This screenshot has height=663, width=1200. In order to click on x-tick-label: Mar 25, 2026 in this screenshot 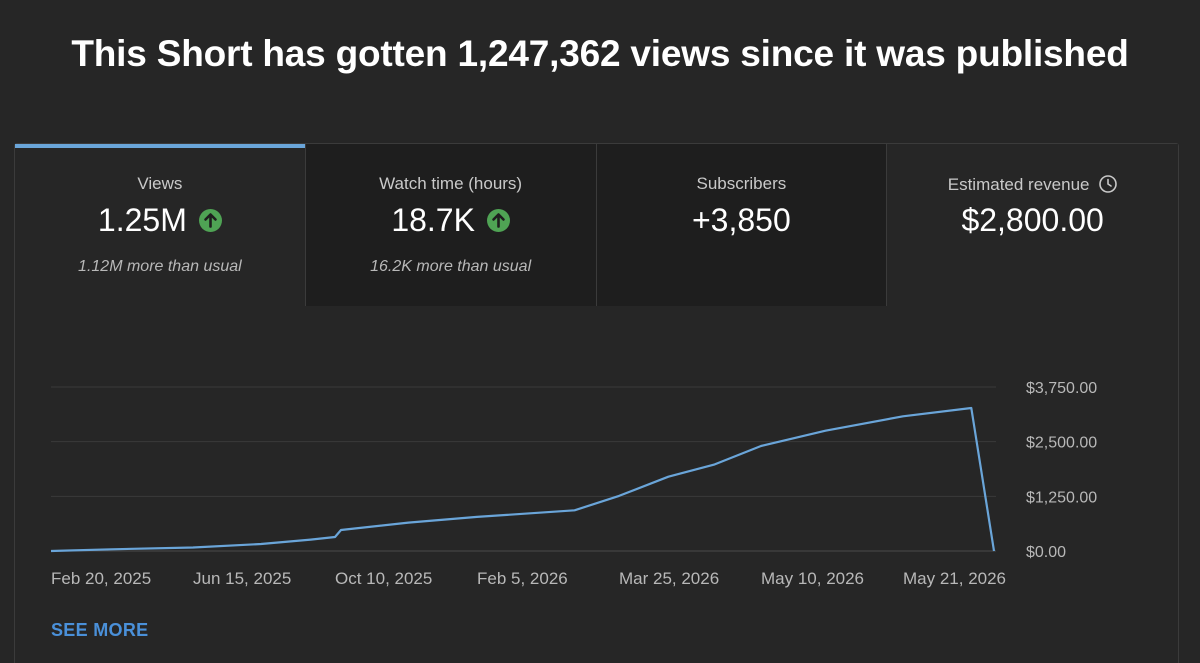, I will do `click(669, 578)`.